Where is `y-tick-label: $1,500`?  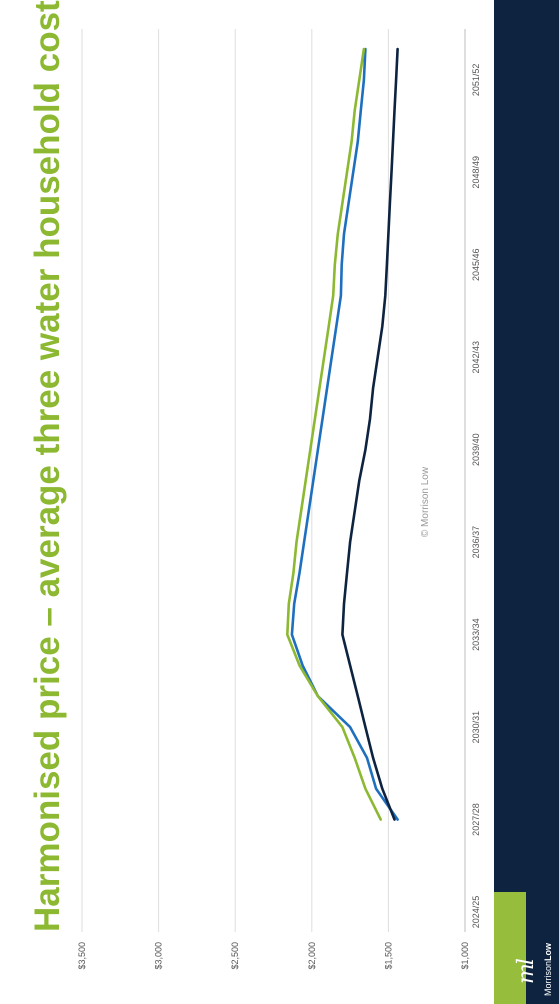
y-tick-label: $1,500 is located at coordinates (388, 956).